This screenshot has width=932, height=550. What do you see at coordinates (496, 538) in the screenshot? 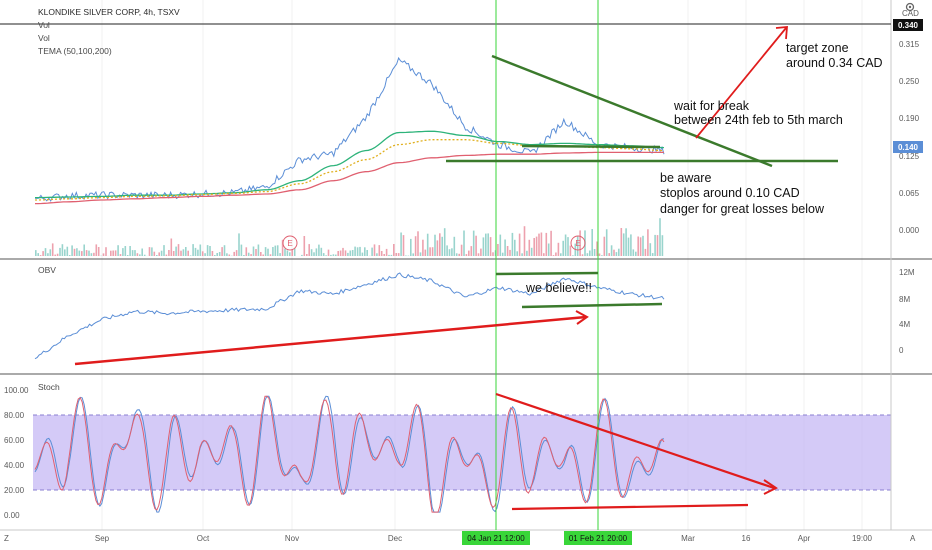
I see `date-highlight-jan: 04 Jan 21 12:00` at bounding box center [496, 538].